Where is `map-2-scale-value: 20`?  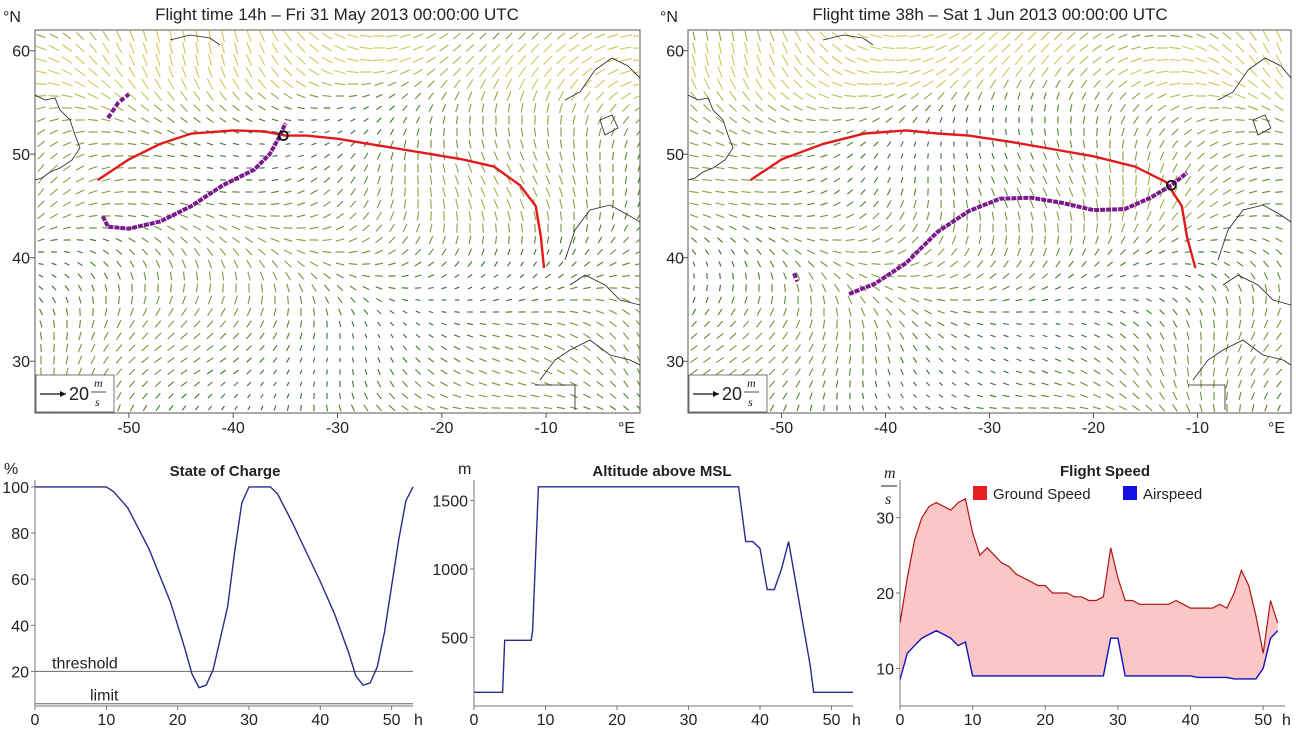
map-2-scale-value: 20 is located at coordinates (732, 394).